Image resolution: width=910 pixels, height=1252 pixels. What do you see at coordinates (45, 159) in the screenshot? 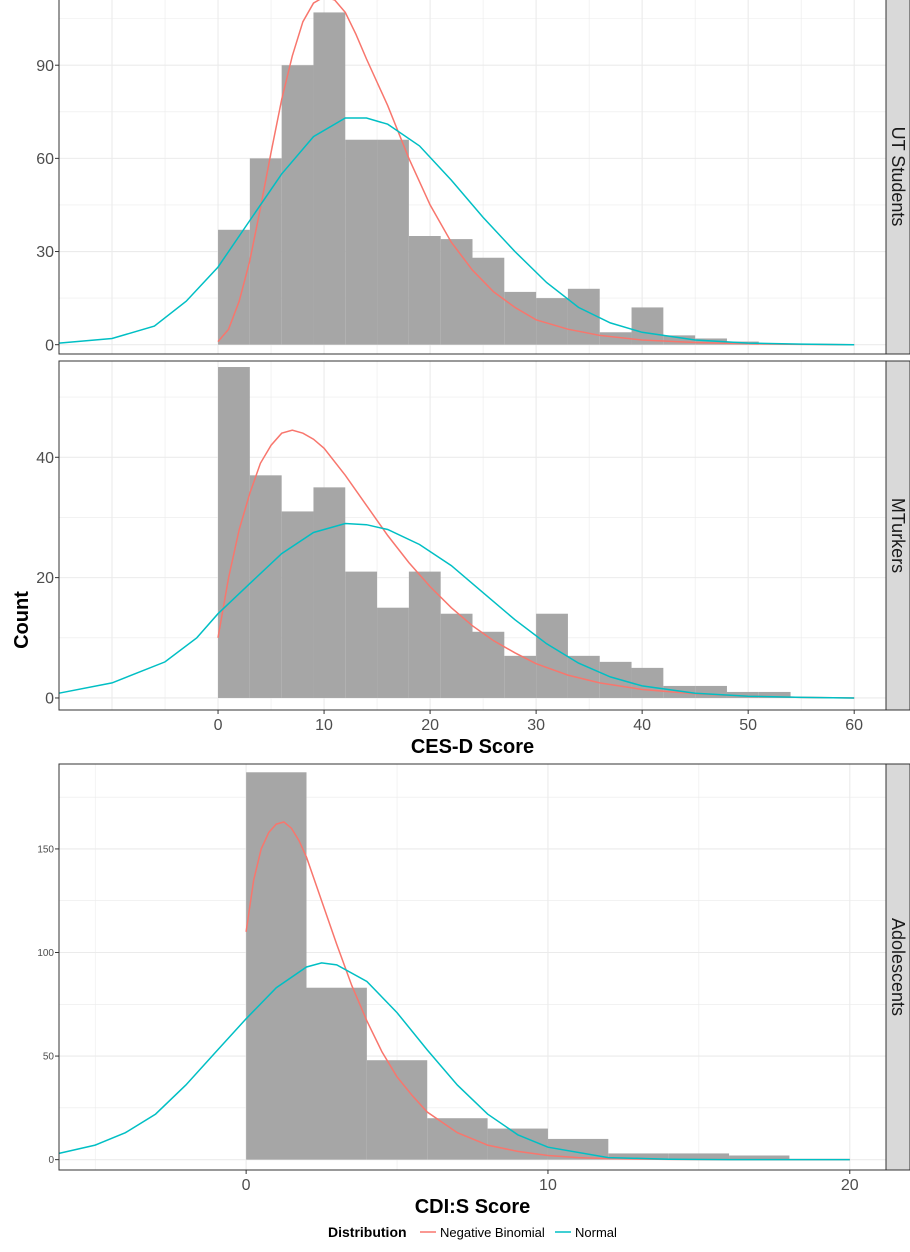
I see `y-tick-label: 60` at bounding box center [45, 159].